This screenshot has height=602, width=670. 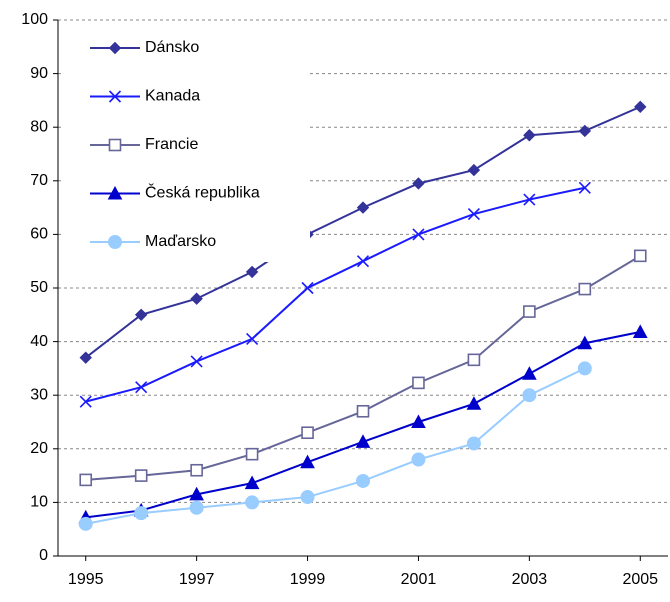 What do you see at coordinates (197, 579) in the screenshot?
I see `x-tick-label: 1997` at bounding box center [197, 579].